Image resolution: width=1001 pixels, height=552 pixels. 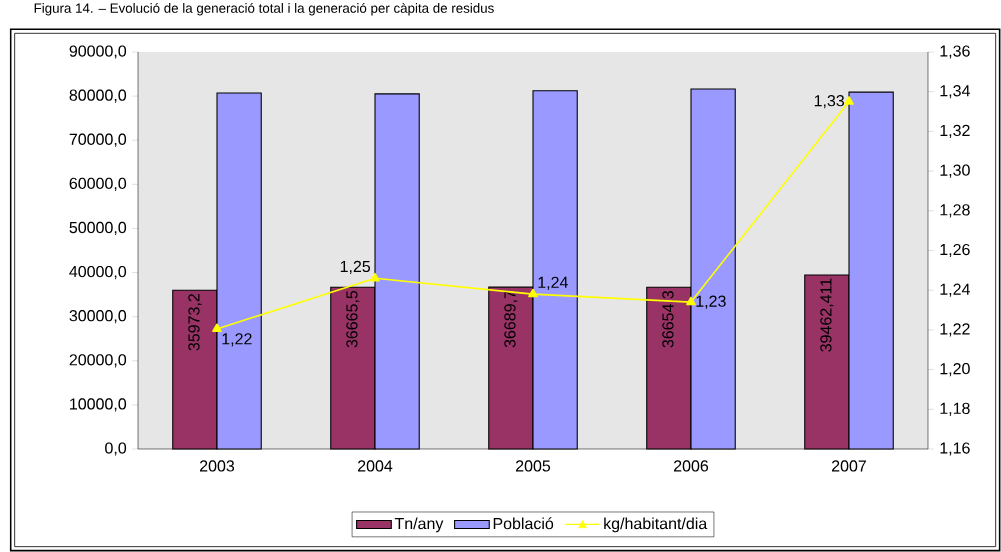 What do you see at coordinates (264, 9) in the screenshot?
I see `chart-title: Figura 14. – Evolució de la generació total i la generació per càpita de residus` at bounding box center [264, 9].